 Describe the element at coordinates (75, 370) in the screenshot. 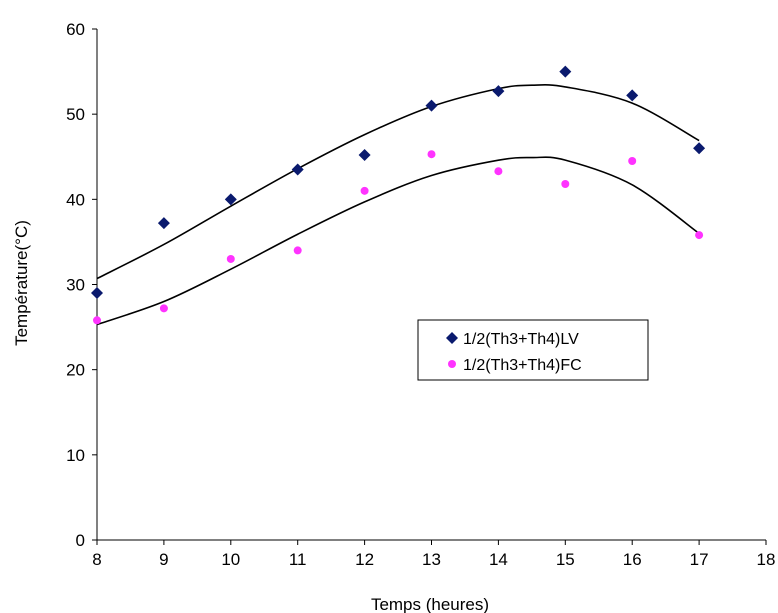

I see `y-tick-label: 20` at that location.